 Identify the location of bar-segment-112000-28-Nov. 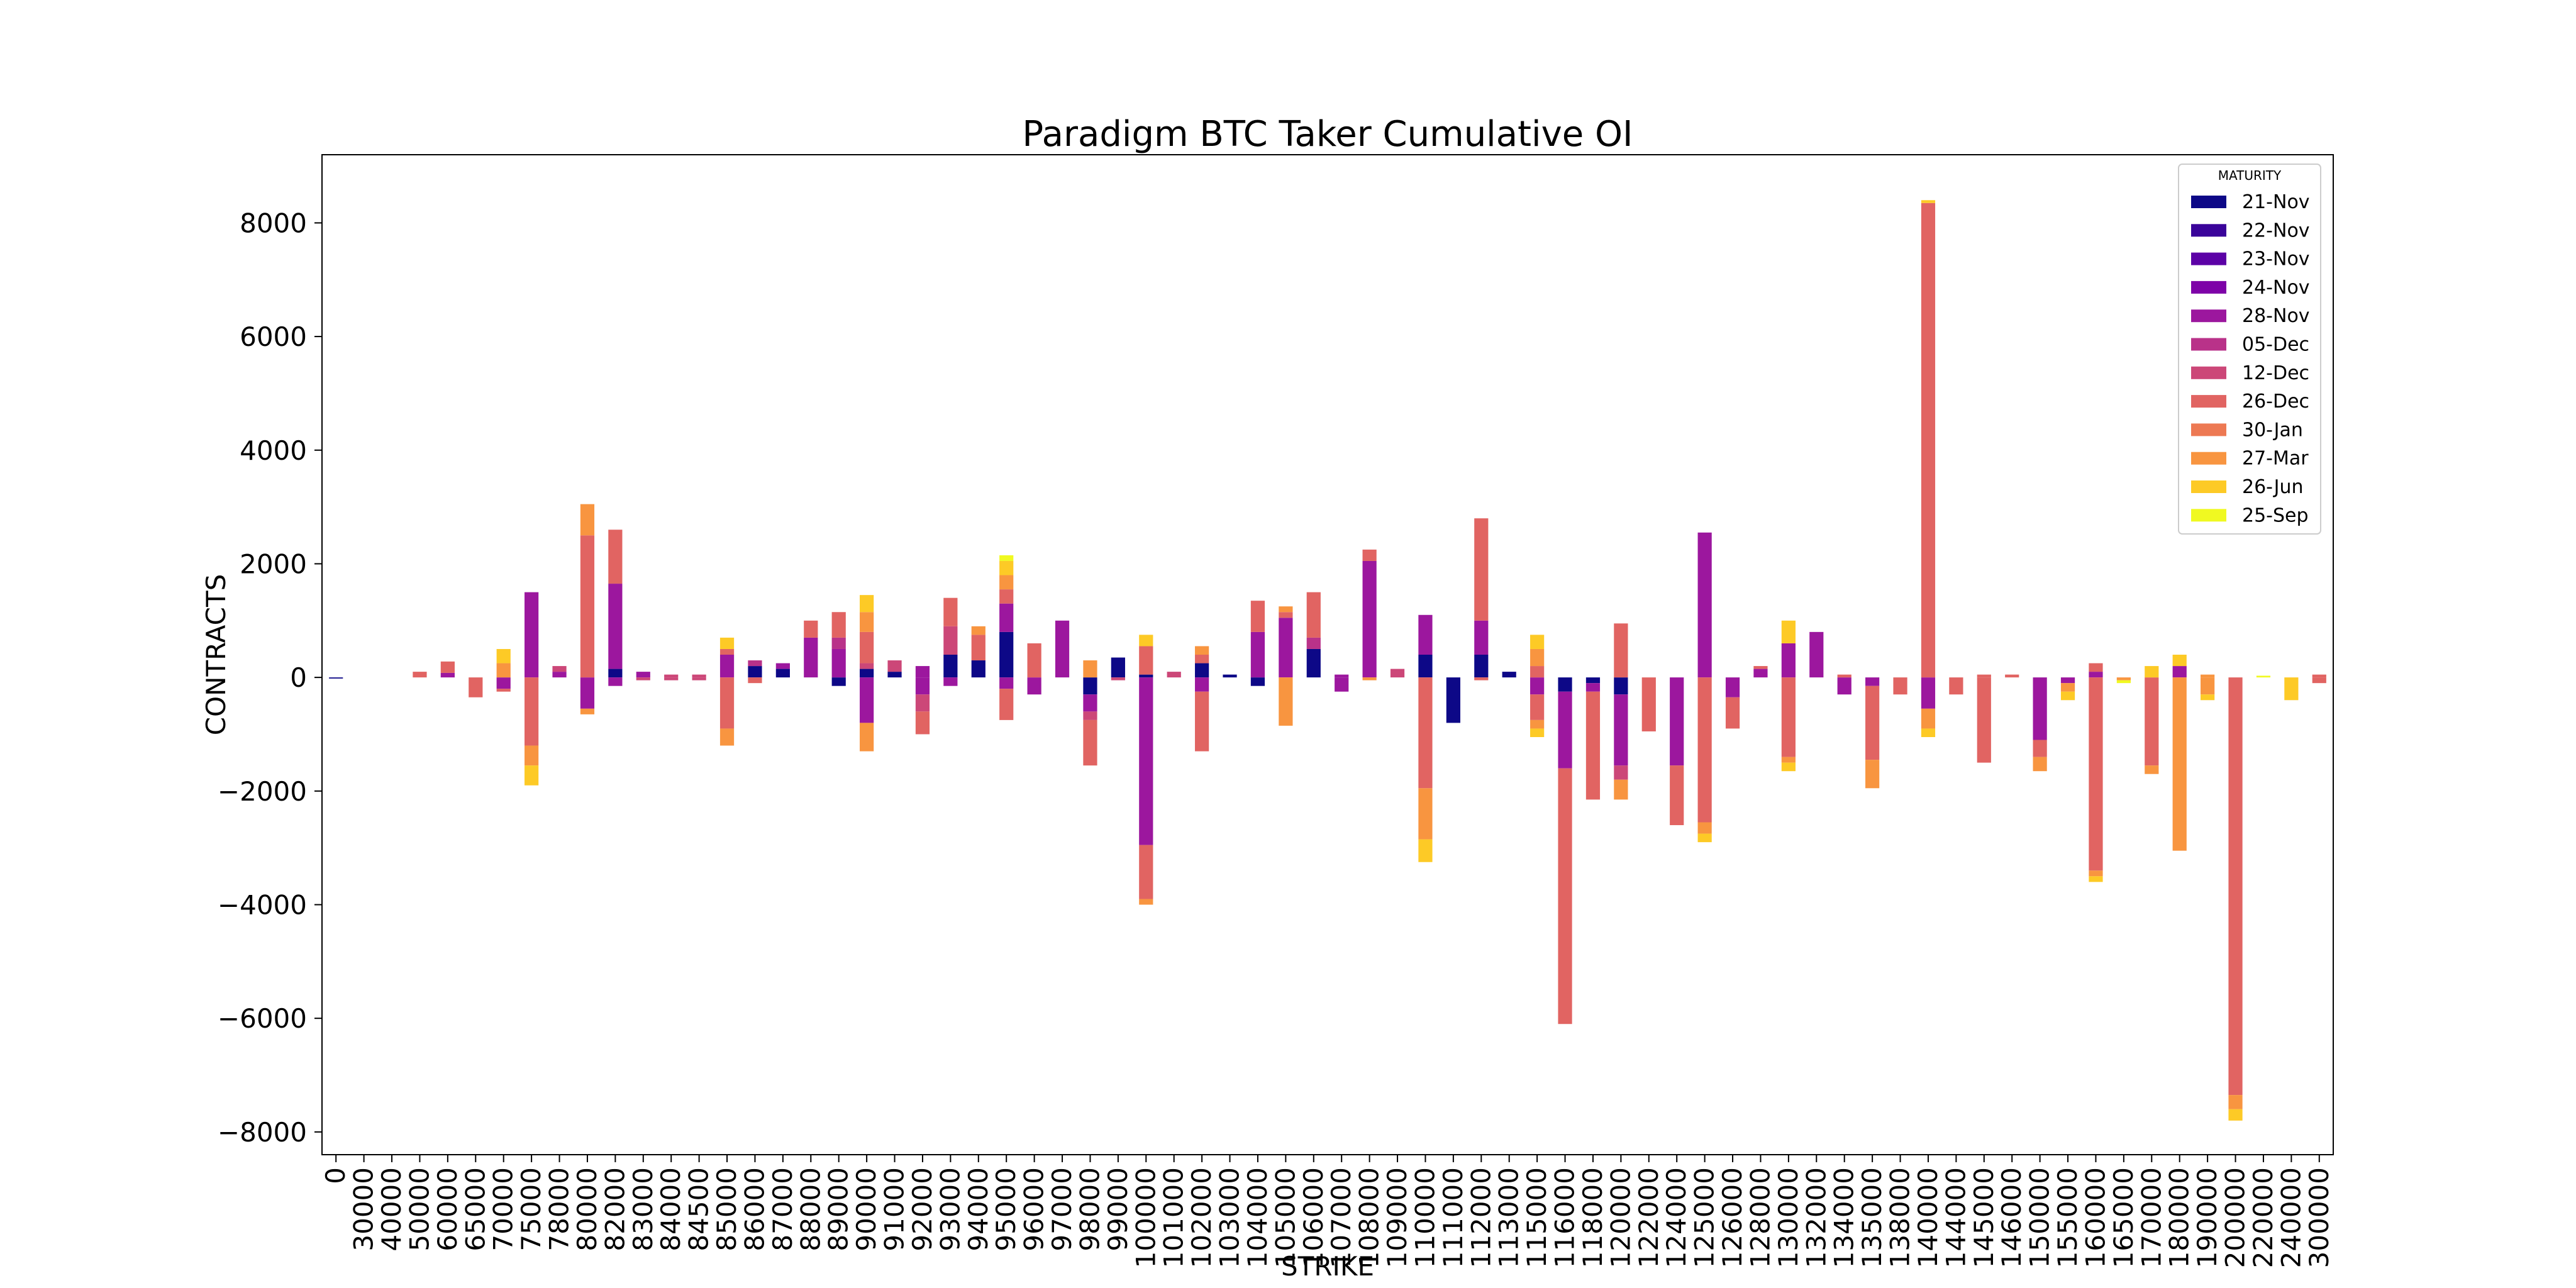
(1481, 637).